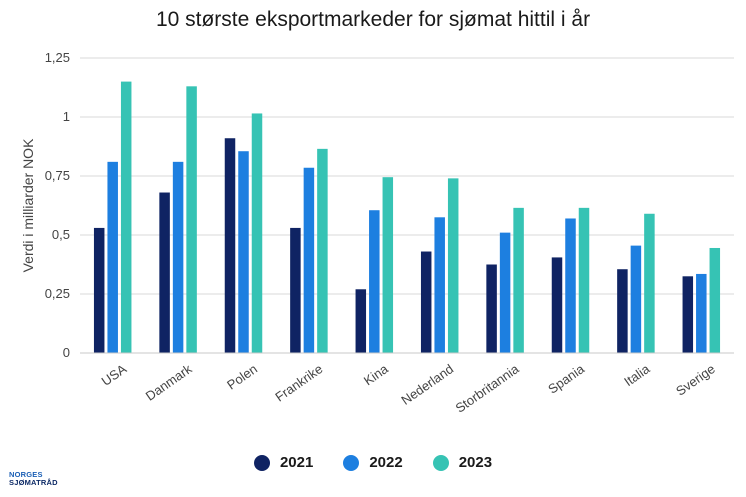  I want to click on x-tick-label: Polen, so click(242, 376).